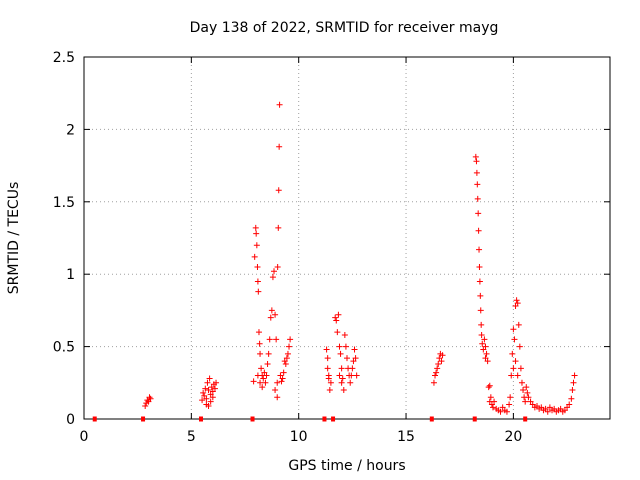 Image resolution: width=640 pixels, height=480 pixels. Describe the element at coordinates (64, 203) in the screenshot. I see `y-tick-label: 1.5` at that location.